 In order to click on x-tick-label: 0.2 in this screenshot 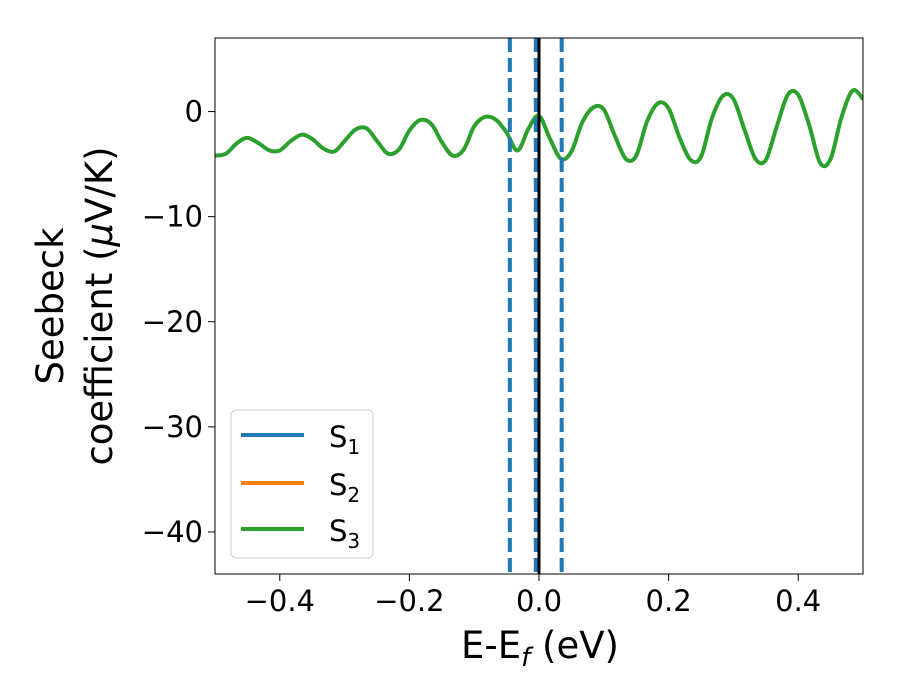, I will do `click(669, 601)`.